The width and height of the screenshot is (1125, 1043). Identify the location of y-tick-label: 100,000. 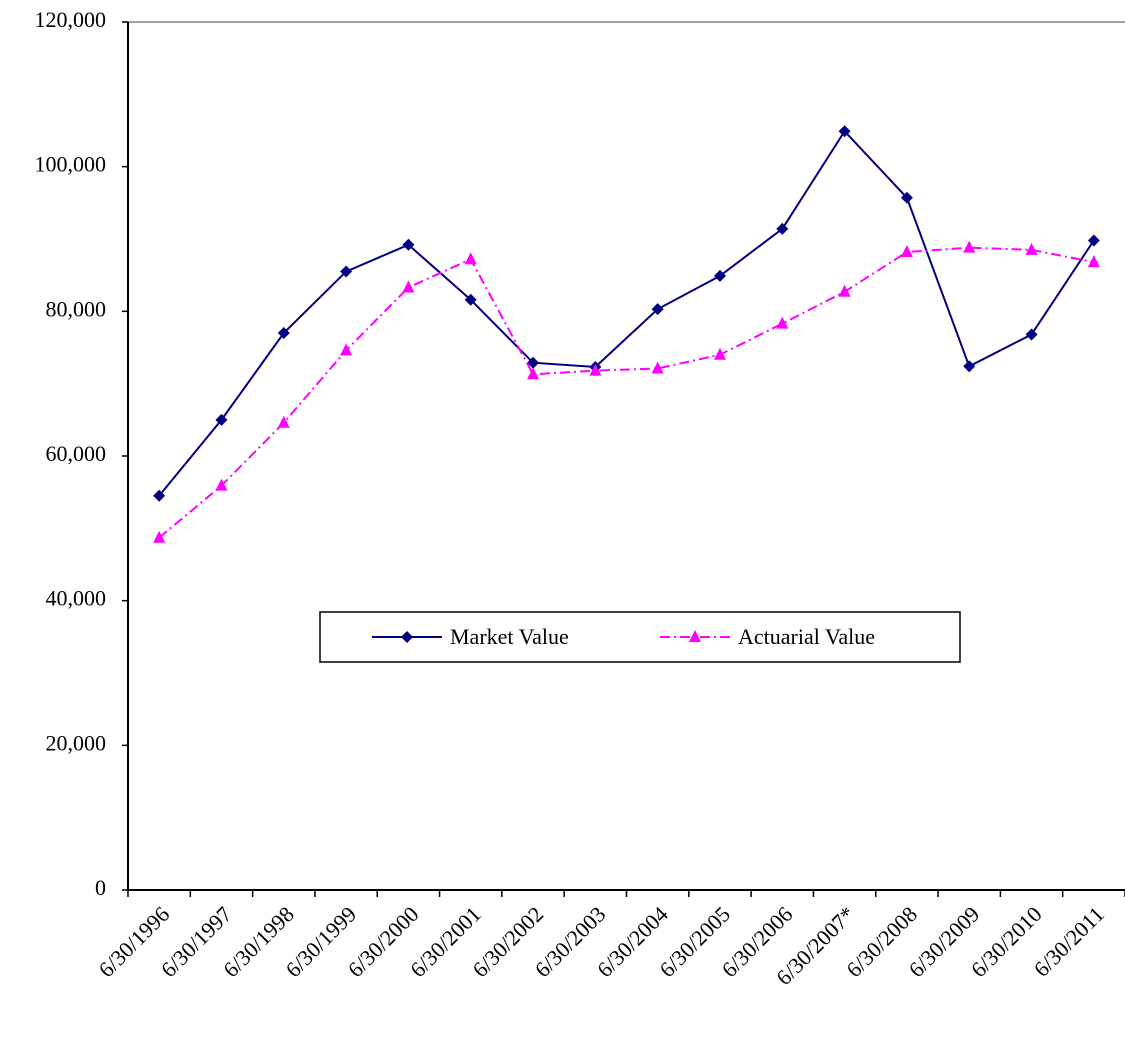
(71, 164).